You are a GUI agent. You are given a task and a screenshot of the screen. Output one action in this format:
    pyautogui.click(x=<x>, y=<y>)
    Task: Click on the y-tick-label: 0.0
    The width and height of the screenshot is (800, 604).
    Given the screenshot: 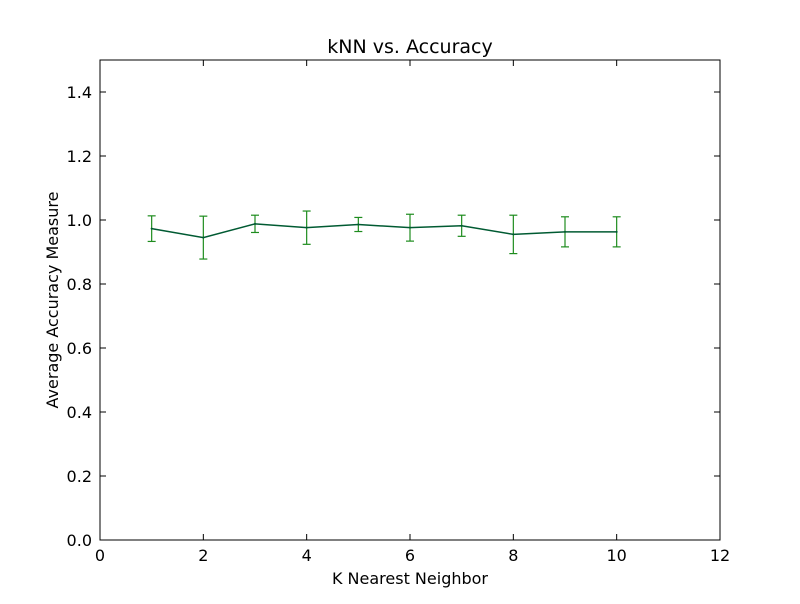 What is the action you would take?
    pyautogui.click(x=79, y=540)
    